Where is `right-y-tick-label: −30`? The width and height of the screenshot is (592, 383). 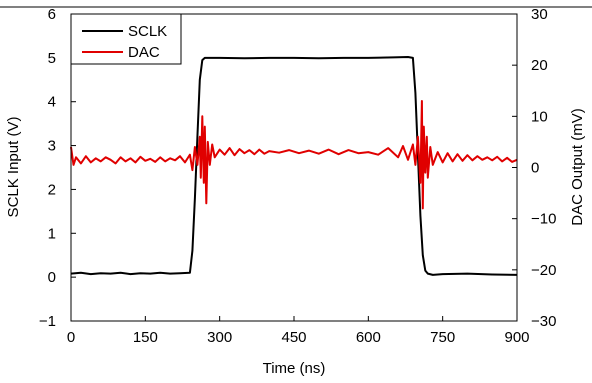 right-y-tick-label: −30 is located at coordinates (543, 321).